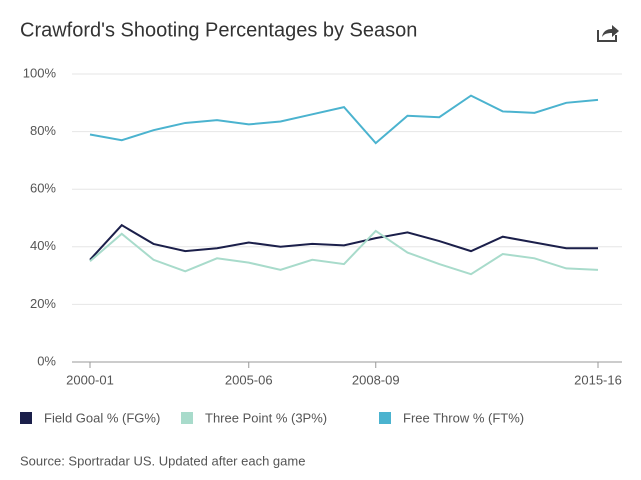 The width and height of the screenshot is (641, 480). Describe the element at coordinates (43, 303) in the screenshot. I see `y-tick-label: 20%` at that location.